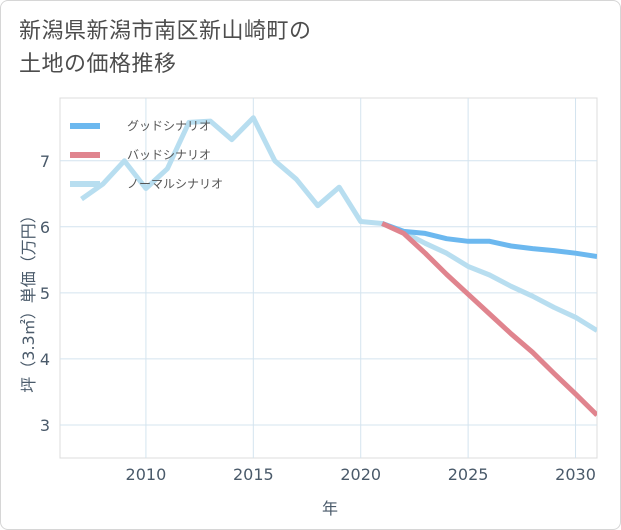 This screenshot has width=621, height=530. I want to click on legend-label: グッドシナリオ, so click(169, 126).